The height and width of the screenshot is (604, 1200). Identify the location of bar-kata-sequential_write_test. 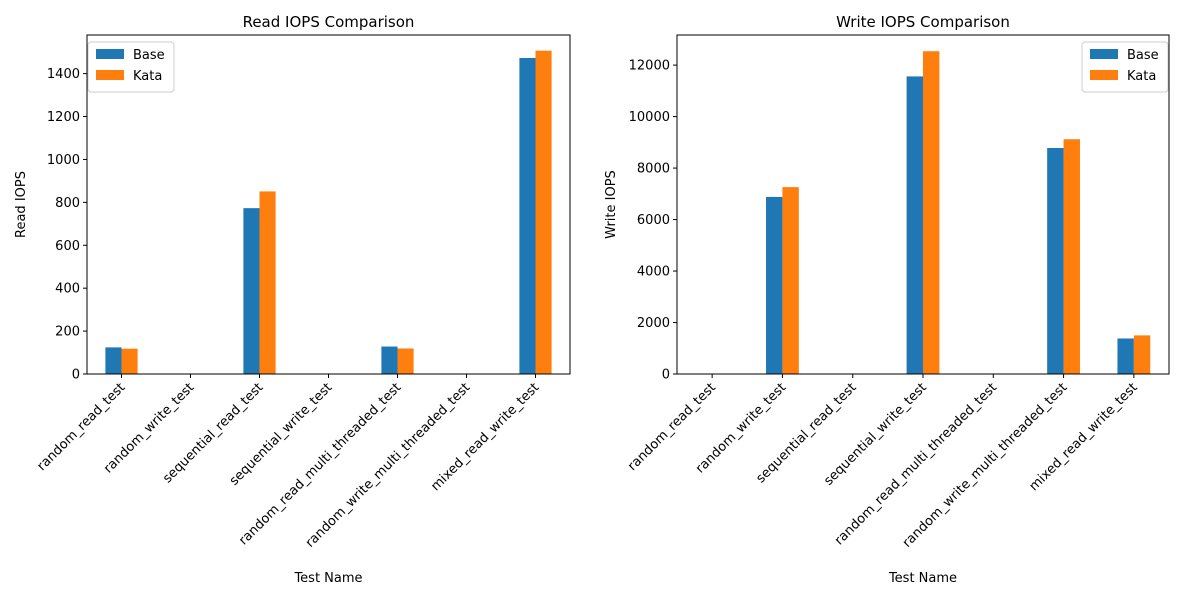
(931, 212).